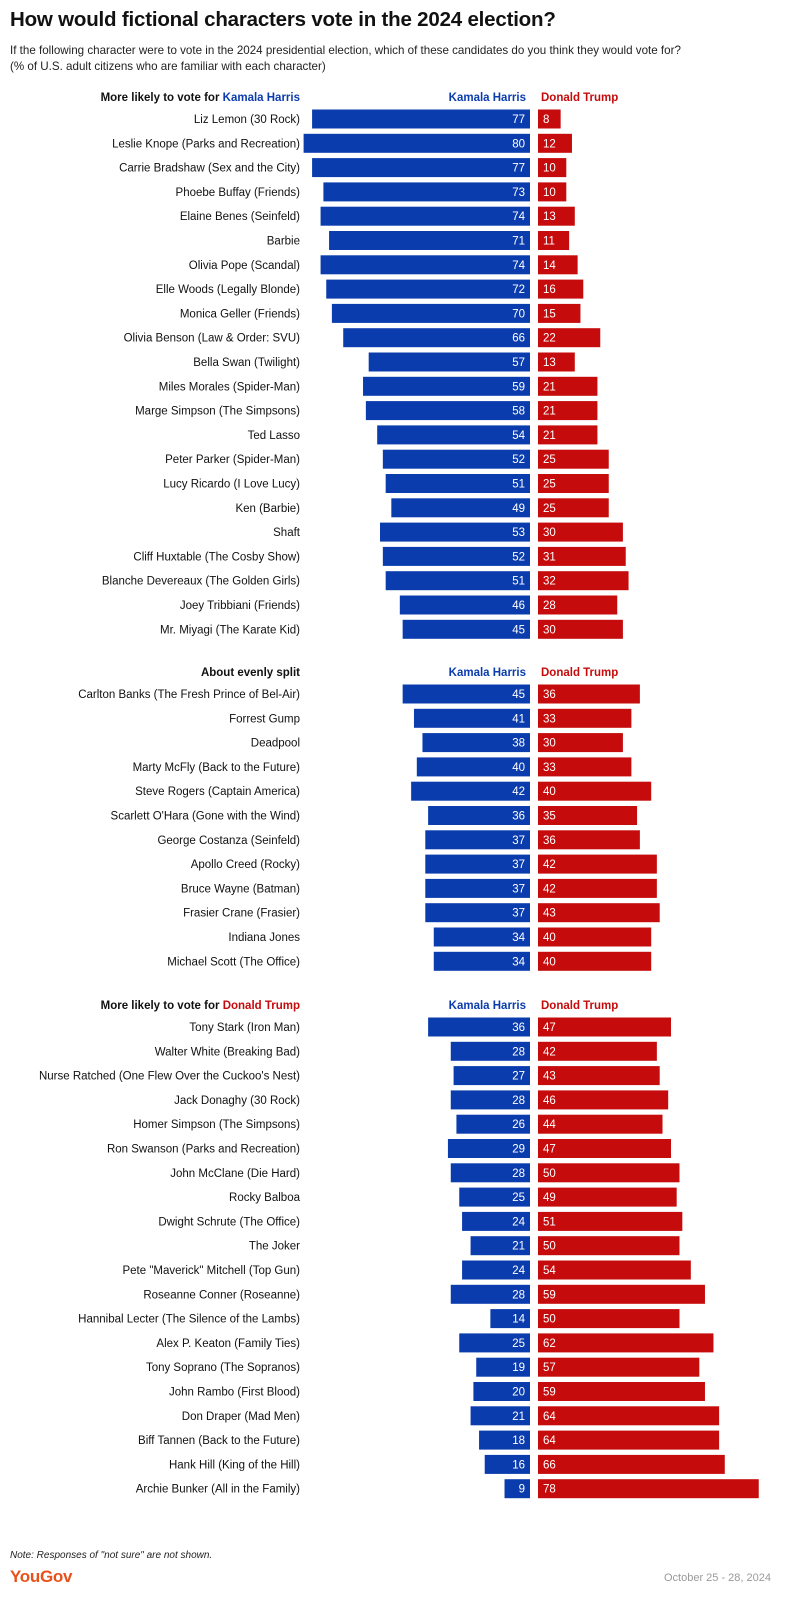 This screenshot has height=1600, width=791. Describe the element at coordinates (518, 217) in the screenshot. I see `harris-value-label: 74` at that location.